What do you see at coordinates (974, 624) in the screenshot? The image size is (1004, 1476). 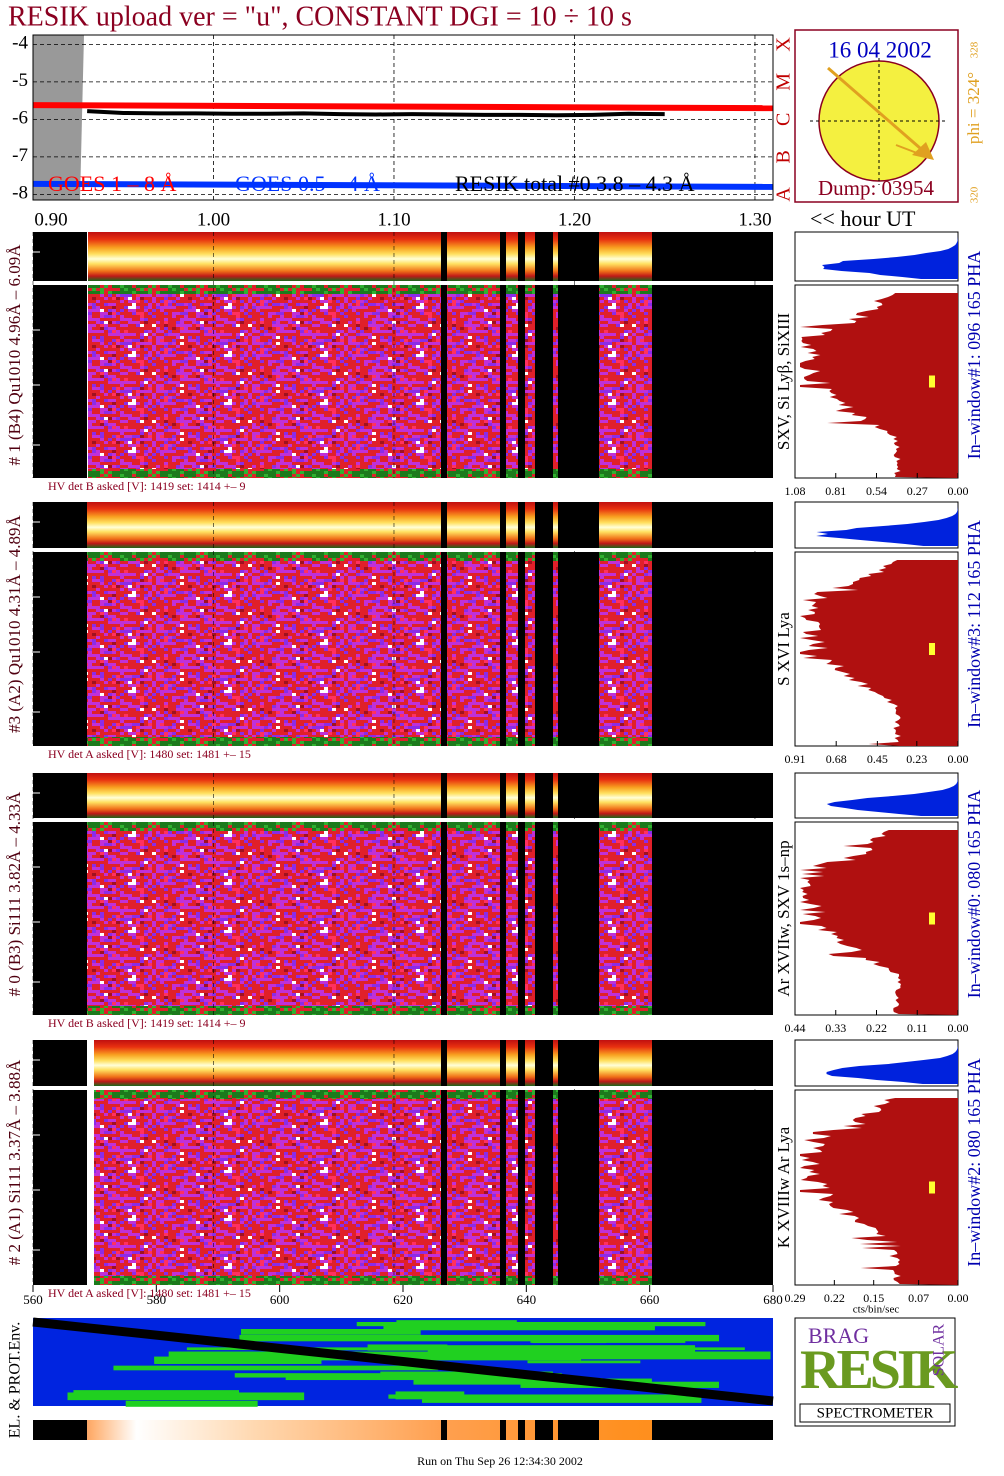 I see `window-label: In–window#3: 112 165 PHA` at bounding box center [974, 624].